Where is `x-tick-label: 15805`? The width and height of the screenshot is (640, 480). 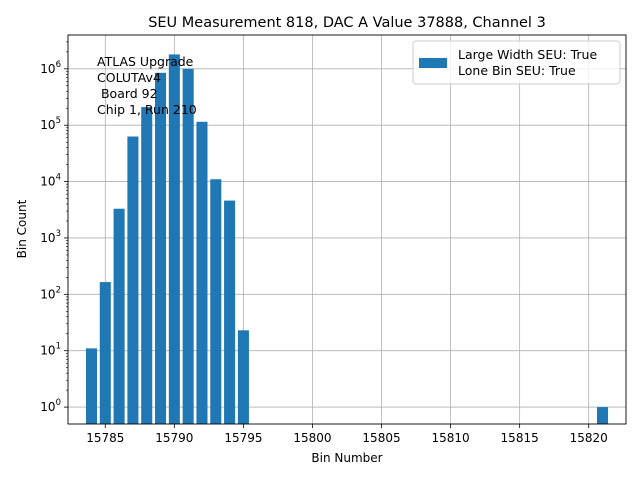 x-tick-label: 15805 is located at coordinates (381, 438).